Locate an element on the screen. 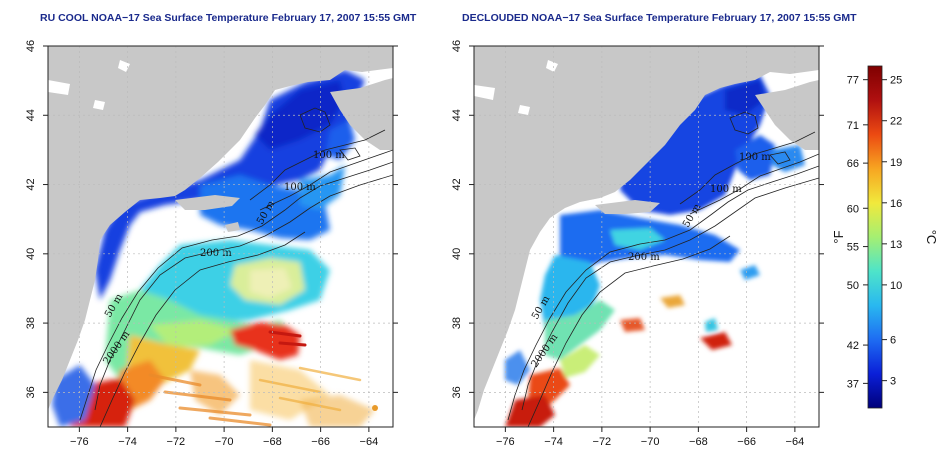 The height and width of the screenshot is (475, 950). fahrenheit-tick-label: 55 is located at coordinates (853, 248).